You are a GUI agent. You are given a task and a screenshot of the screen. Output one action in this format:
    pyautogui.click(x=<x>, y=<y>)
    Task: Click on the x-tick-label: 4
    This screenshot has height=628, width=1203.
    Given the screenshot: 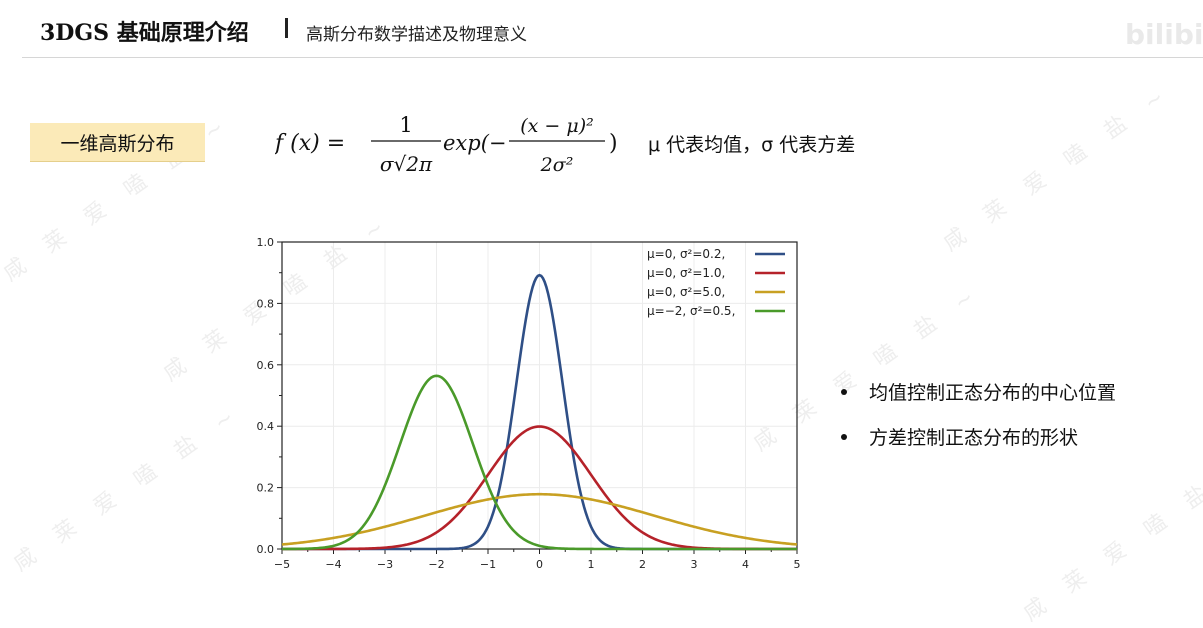 What is the action you would take?
    pyautogui.click(x=745, y=564)
    